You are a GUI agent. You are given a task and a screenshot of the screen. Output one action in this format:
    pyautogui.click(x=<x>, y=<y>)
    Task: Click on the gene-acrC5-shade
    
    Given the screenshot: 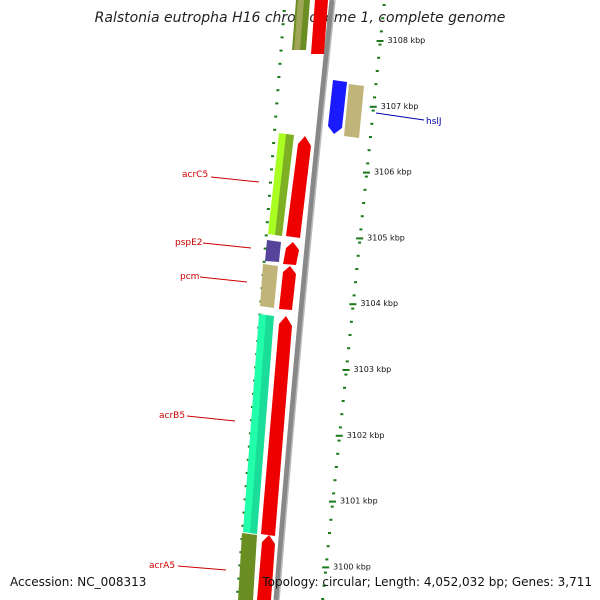 What is the action you would take?
    pyautogui.click(x=284, y=185)
    